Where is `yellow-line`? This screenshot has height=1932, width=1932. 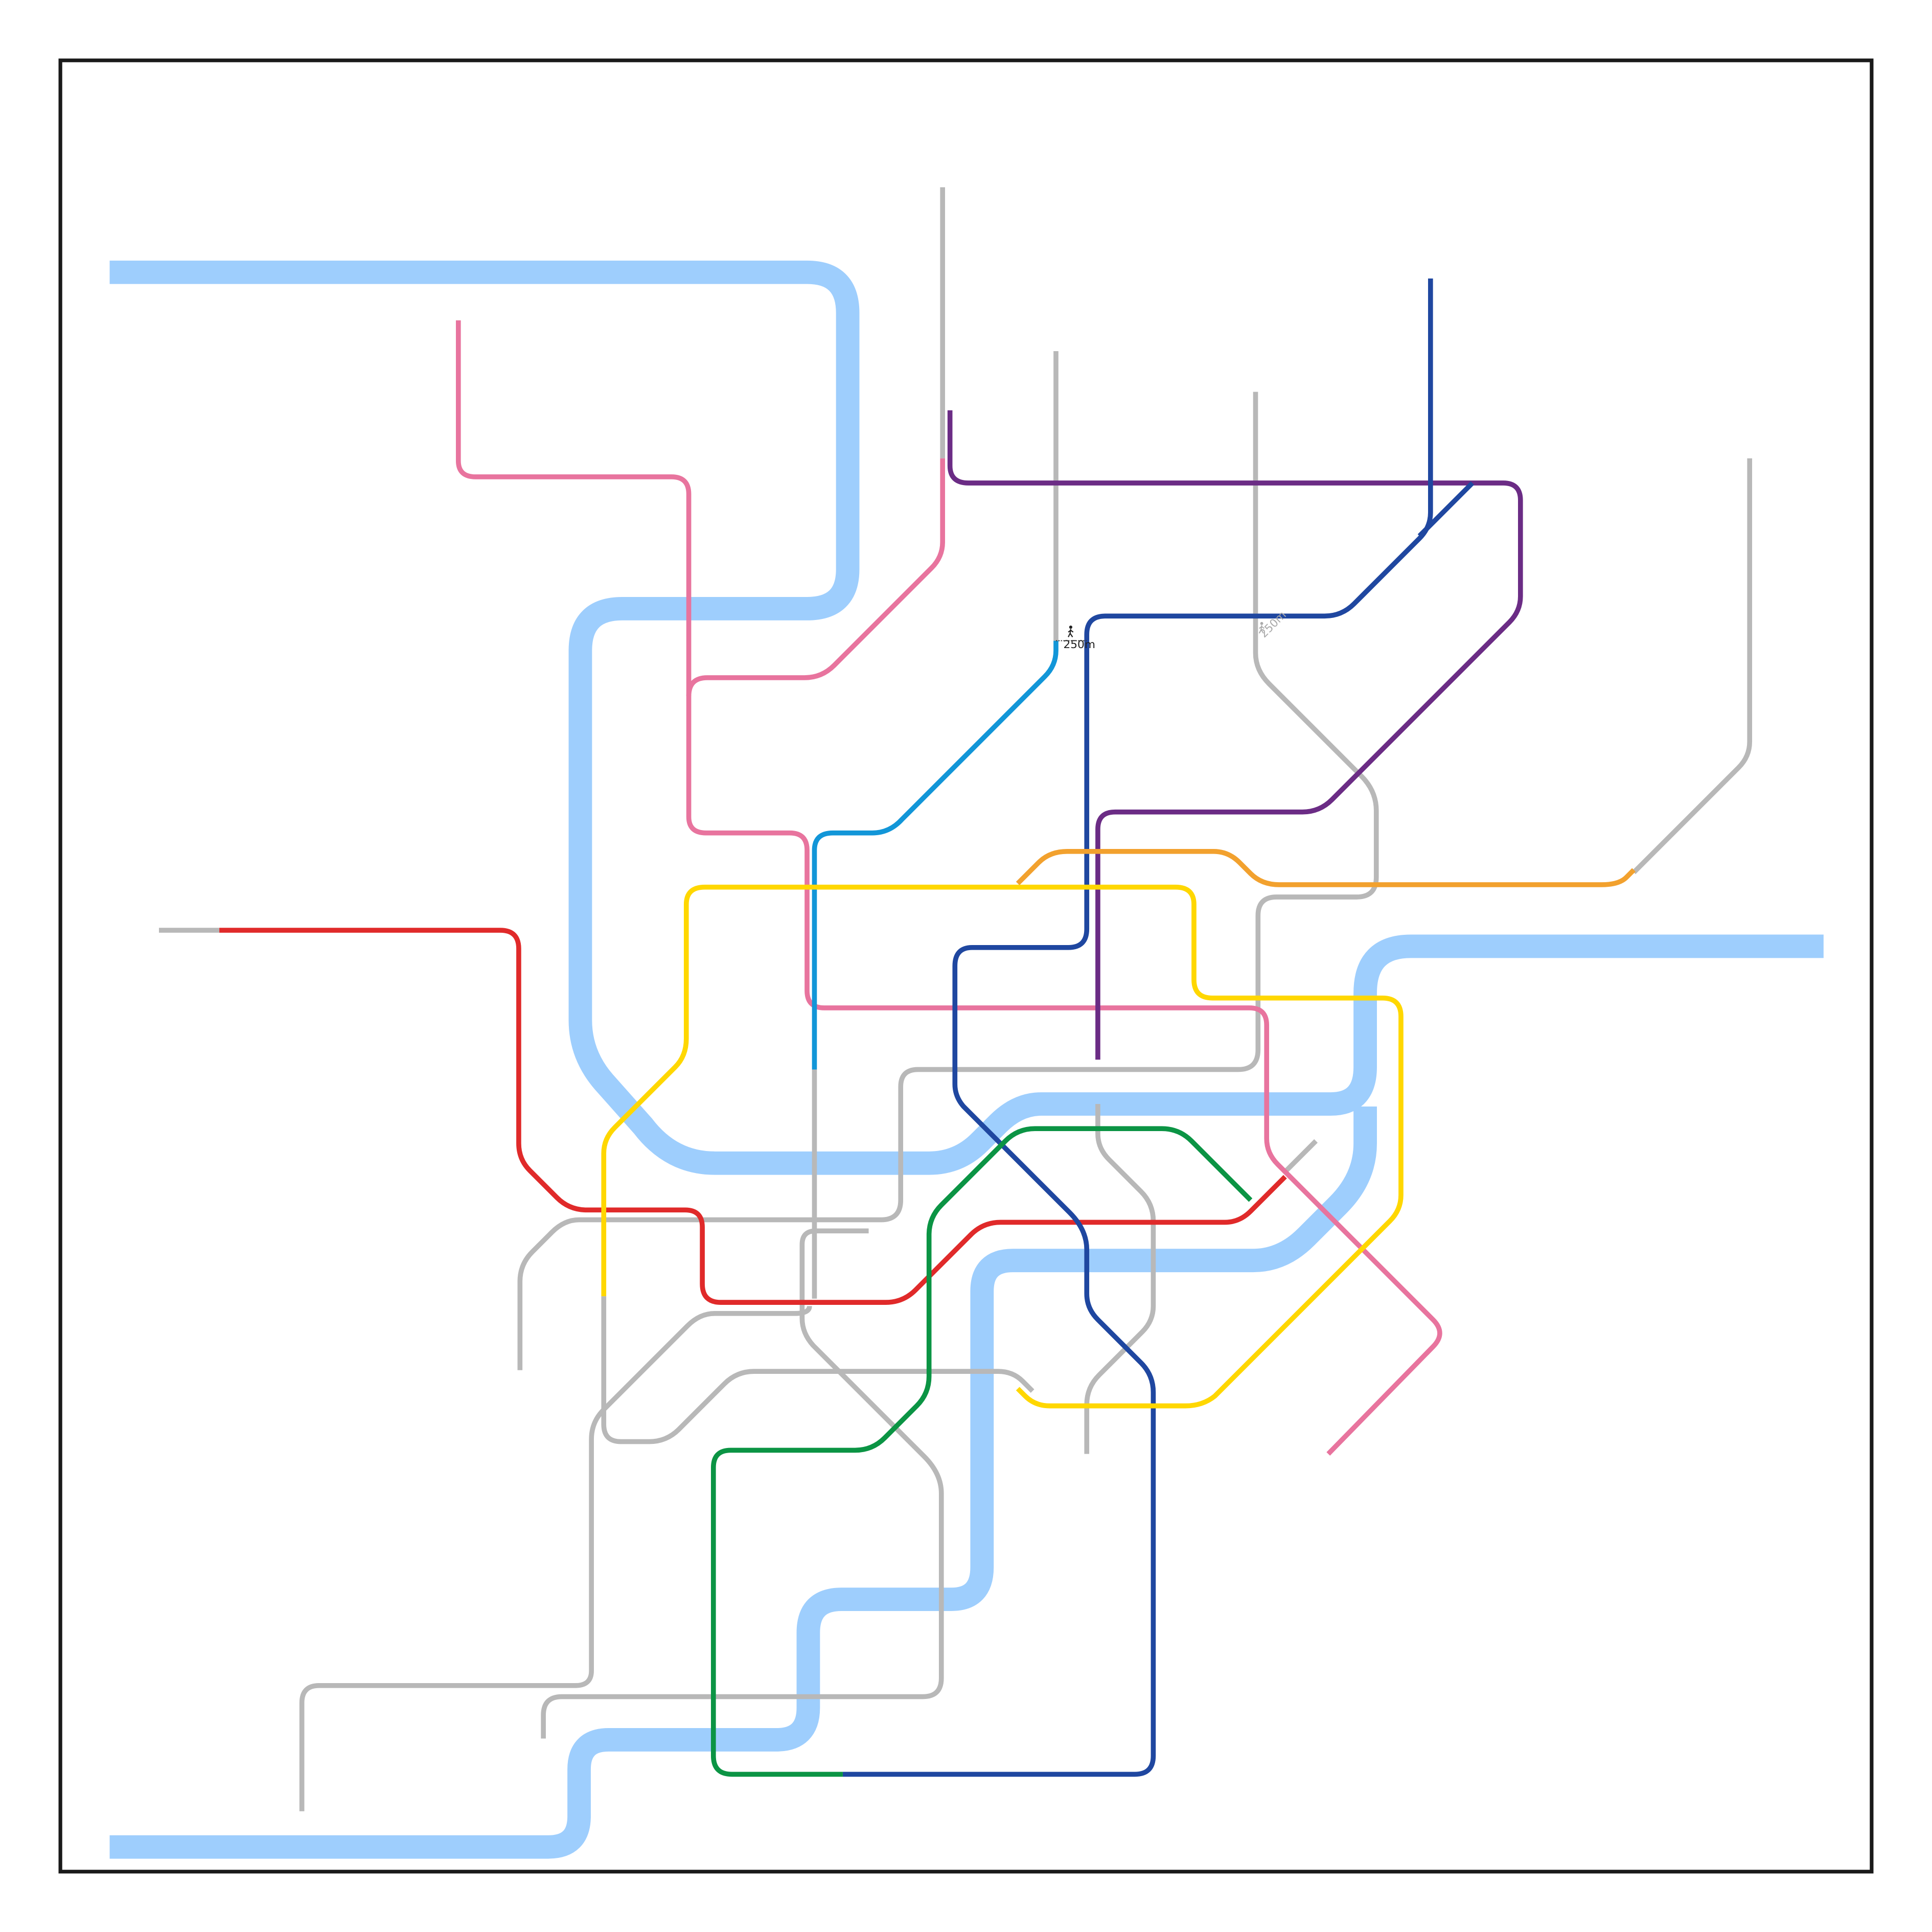 yellow-line is located at coordinates (1002, 1146).